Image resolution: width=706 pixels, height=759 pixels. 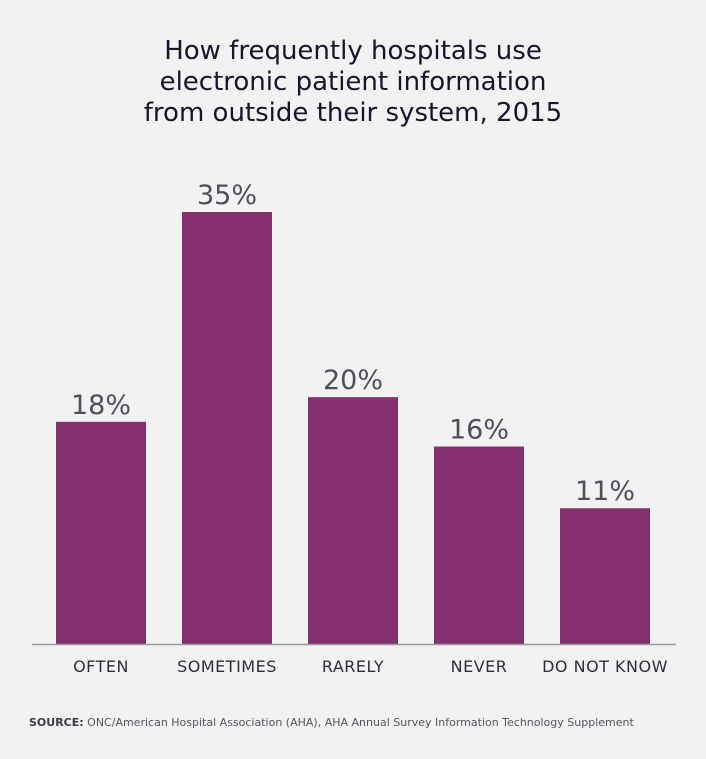 I want to click on value-label-never: 16%, so click(x=479, y=430).